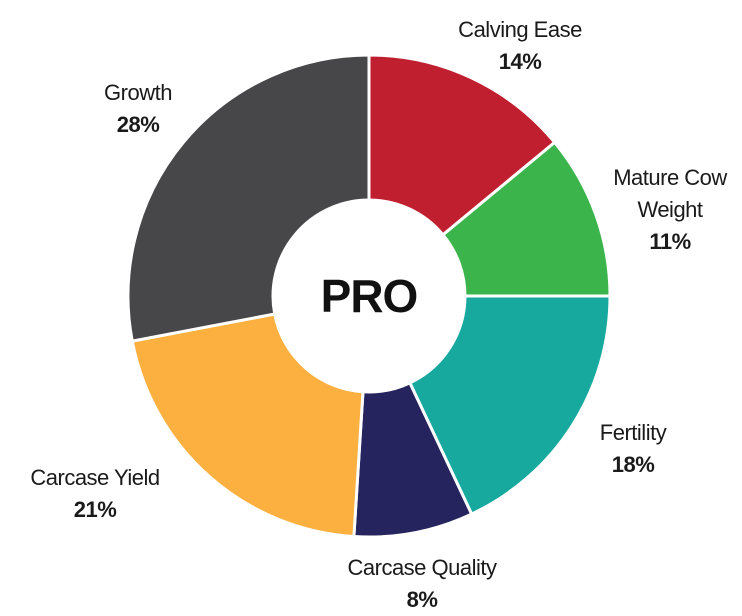 This screenshot has height=616, width=742. I want to click on value-label: 8%, so click(422, 599).